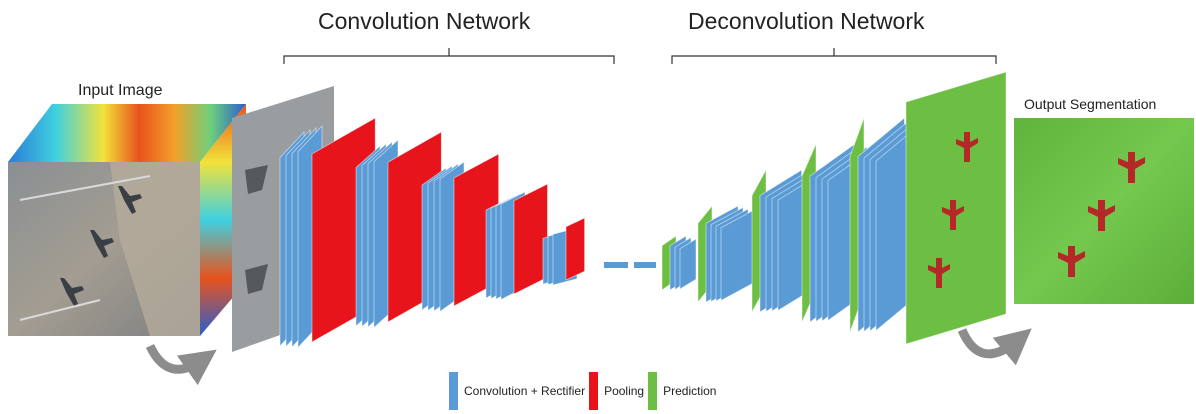 The width and height of the screenshot is (1196, 414). What do you see at coordinates (994, 347) in the screenshot?
I see `output-curved-arrow` at bounding box center [994, 347].